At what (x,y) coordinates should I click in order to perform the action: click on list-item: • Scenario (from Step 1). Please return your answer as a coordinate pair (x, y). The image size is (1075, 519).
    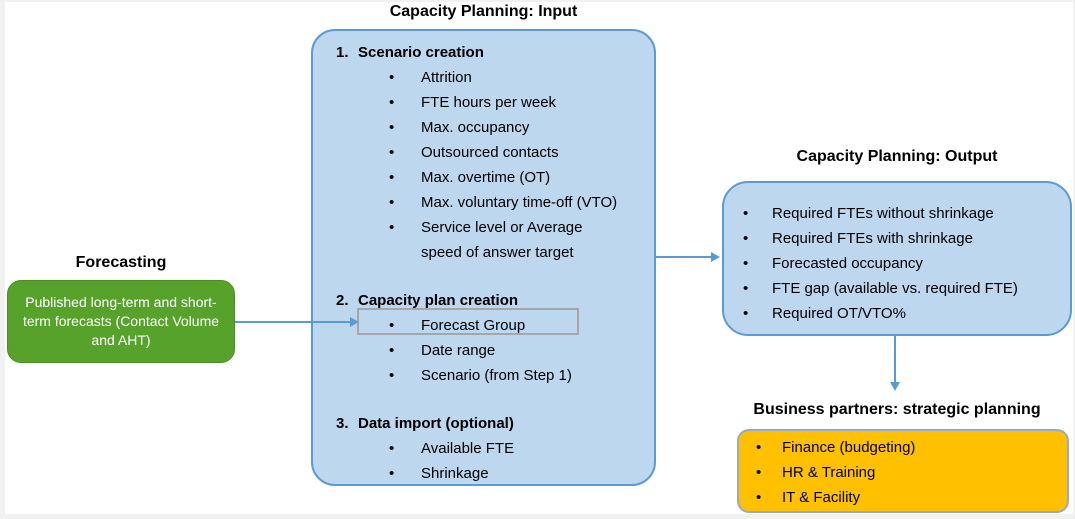
    Looking at the image, I should click on (483, 375).